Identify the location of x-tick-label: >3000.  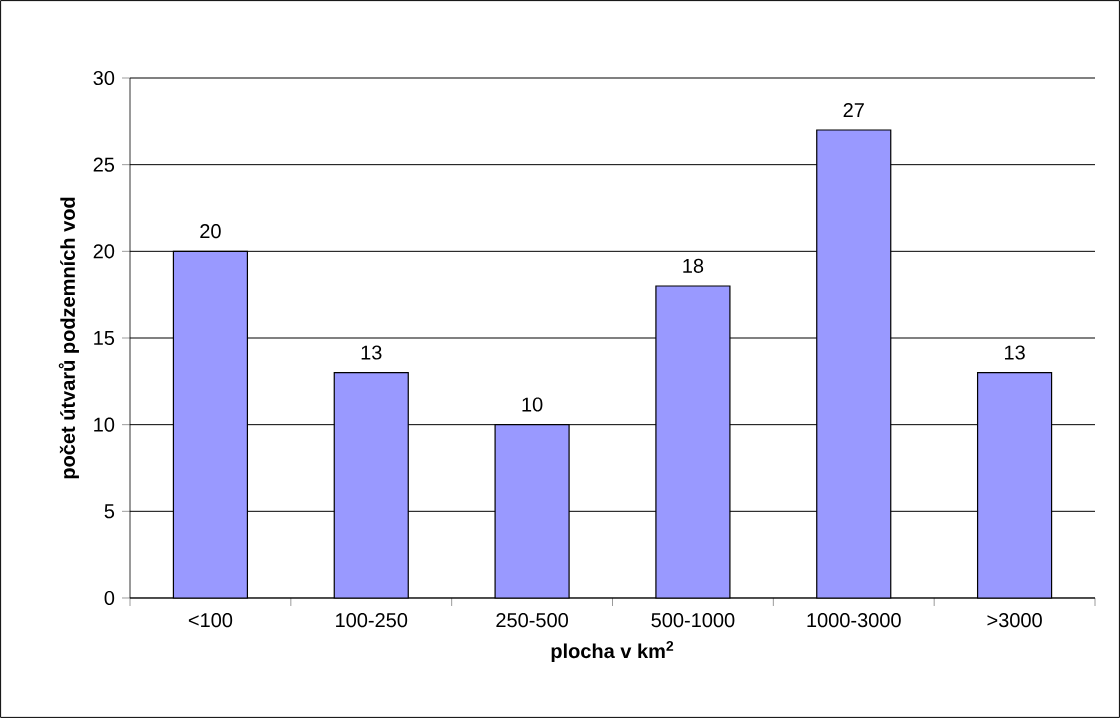
(1014, 620).